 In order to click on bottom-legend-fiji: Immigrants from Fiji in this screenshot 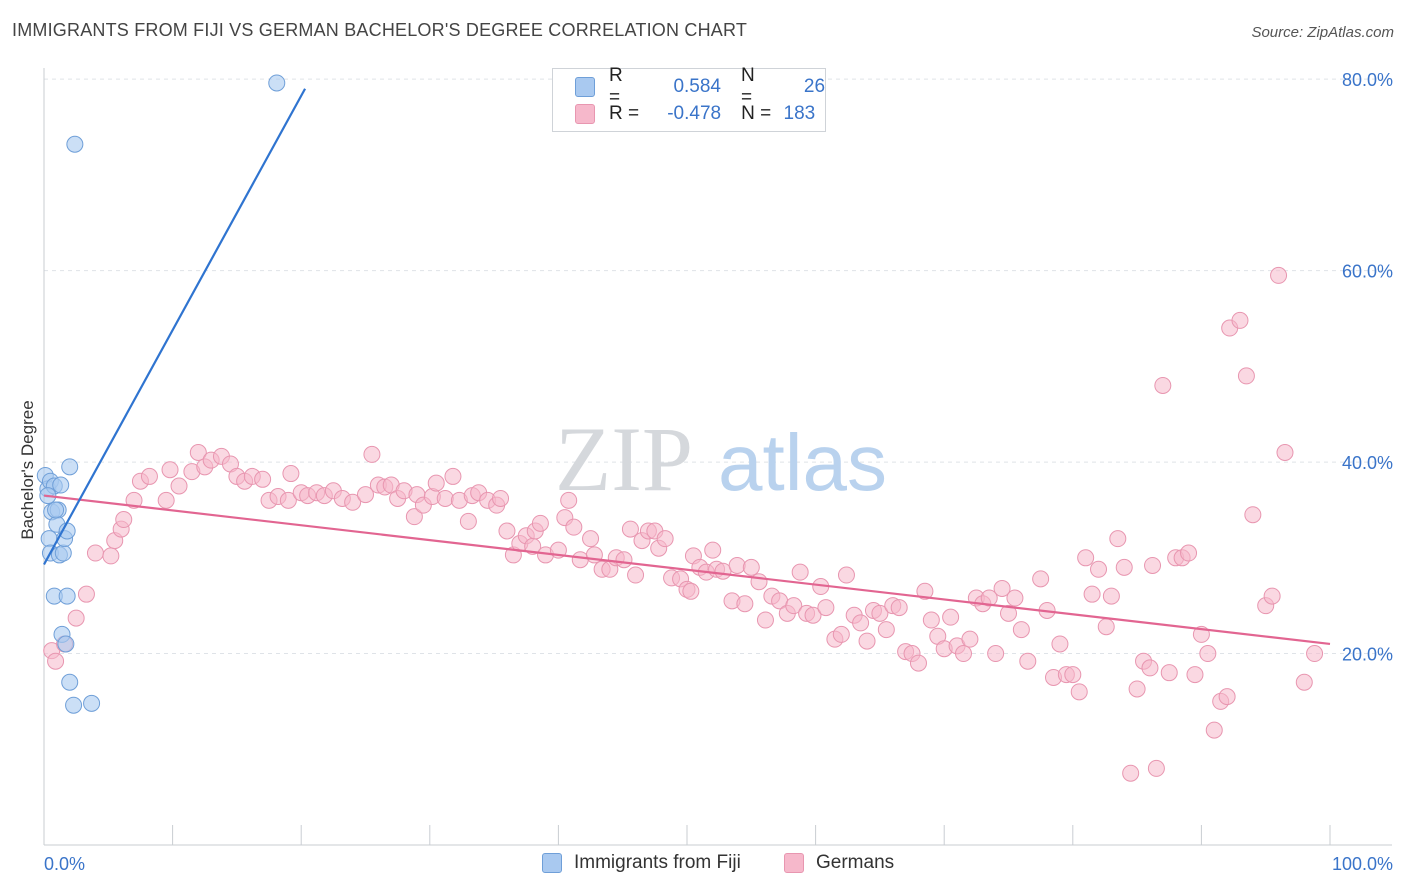, I will do `click(641, 863)`.